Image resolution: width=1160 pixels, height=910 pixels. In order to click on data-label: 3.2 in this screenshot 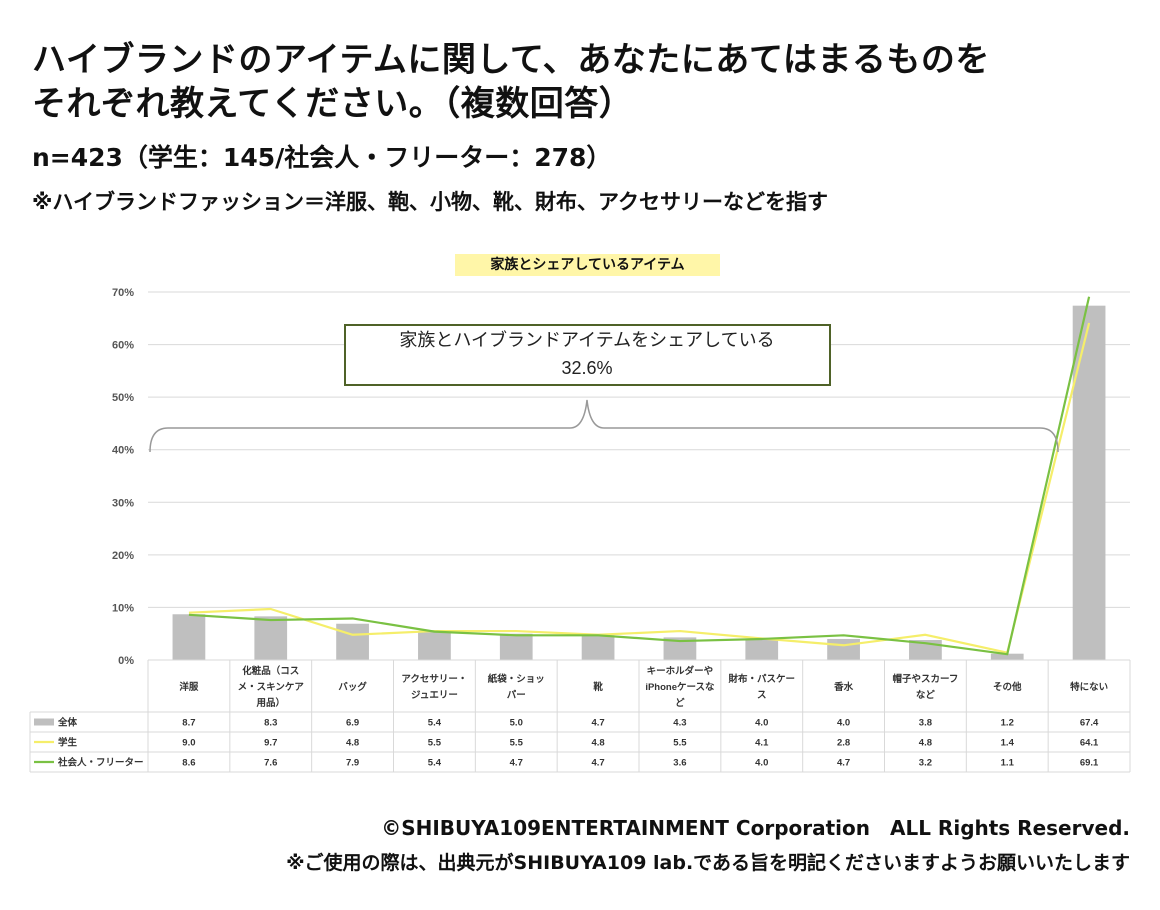, I will do `click(925, 763)`.